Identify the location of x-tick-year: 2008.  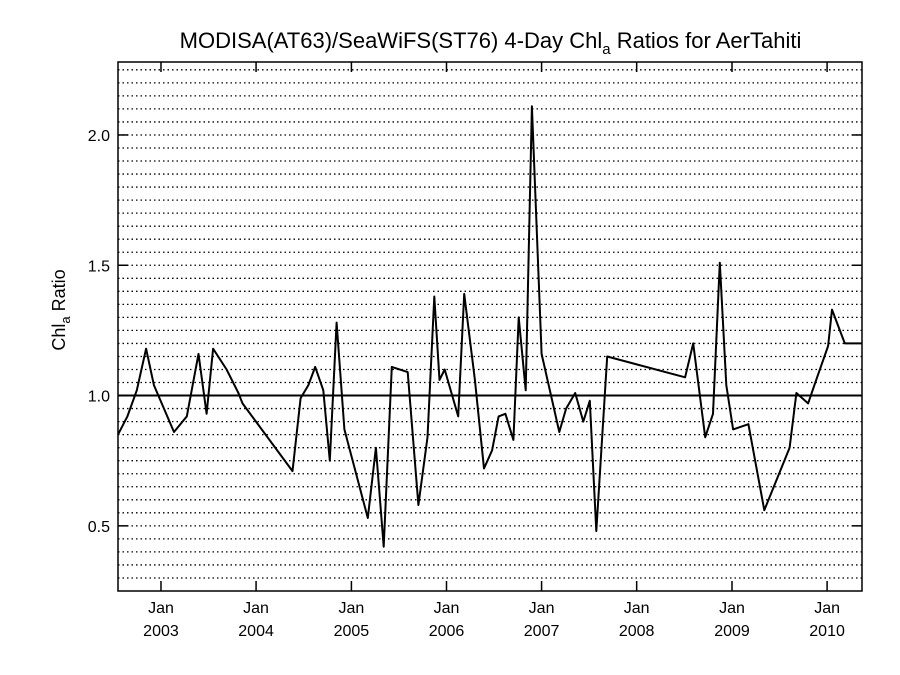
(637, 631).